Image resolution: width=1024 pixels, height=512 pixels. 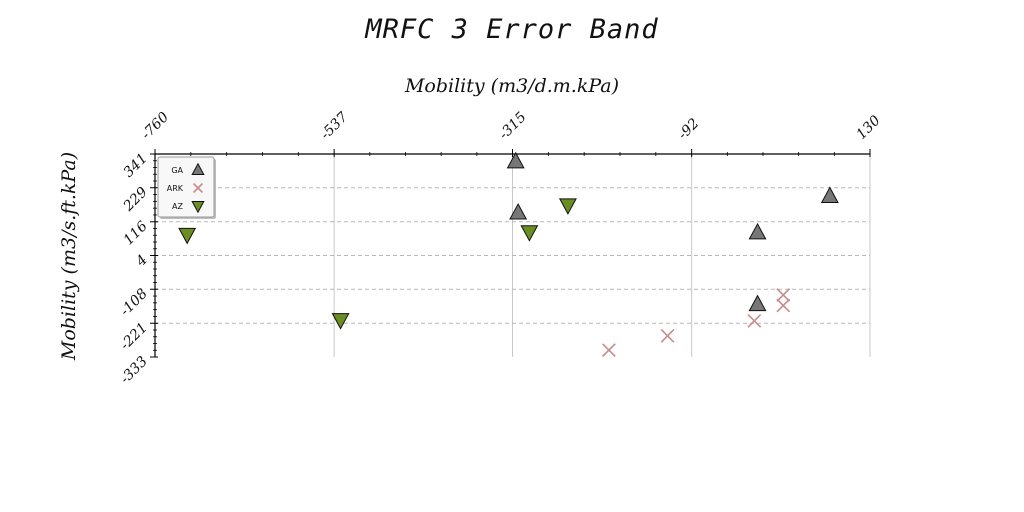 I want to click on x-tick-label: -760, so click(x=156, y=126).